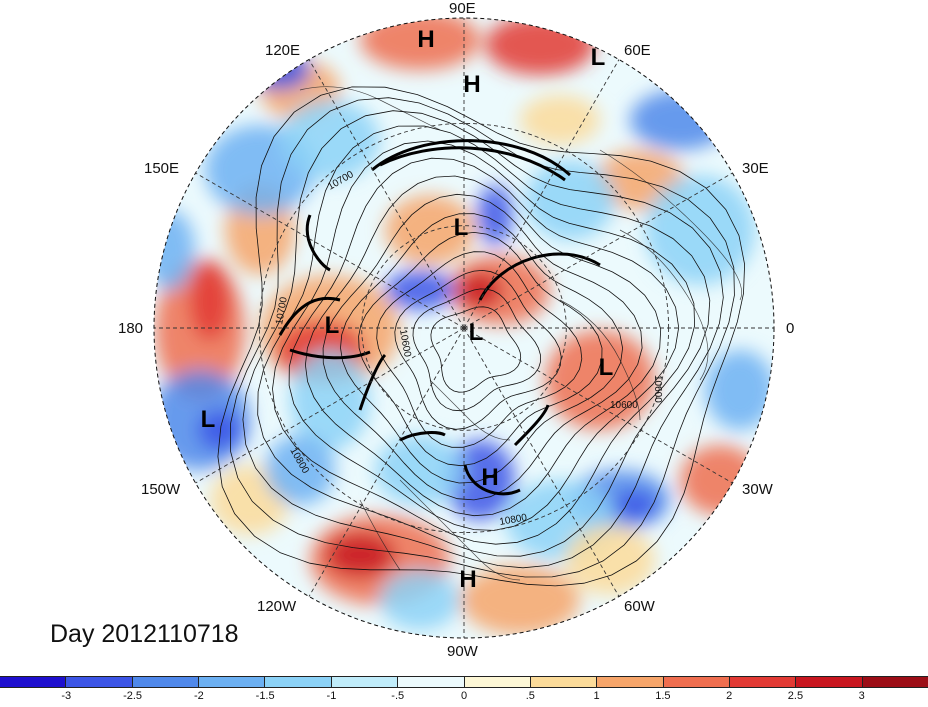 The width and height of the screenshot is (928, 707). I want to click on lon-label-120e: 120E, so click(283, 50).